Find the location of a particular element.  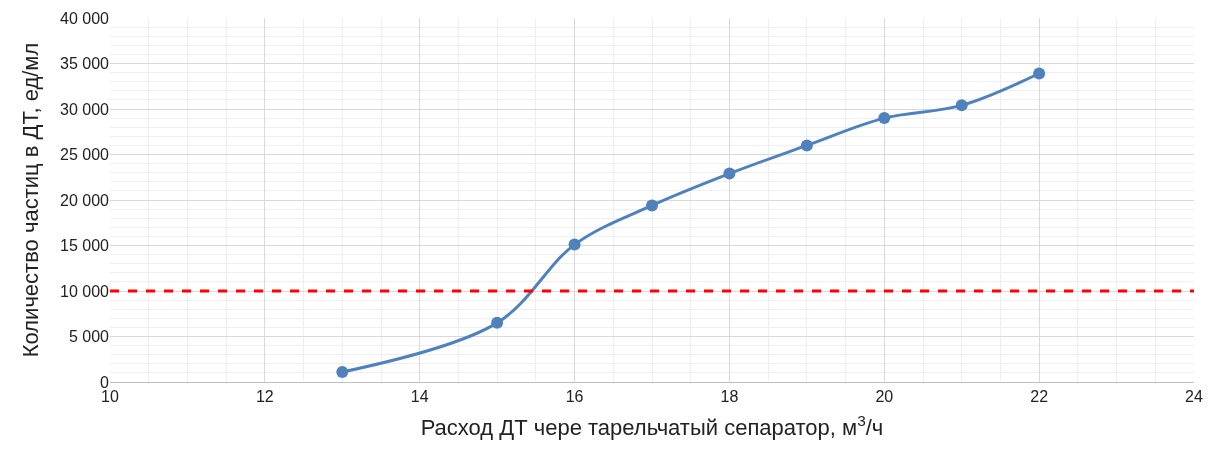

y-tick-label: 15 000 is located at coordinates (85, 246).